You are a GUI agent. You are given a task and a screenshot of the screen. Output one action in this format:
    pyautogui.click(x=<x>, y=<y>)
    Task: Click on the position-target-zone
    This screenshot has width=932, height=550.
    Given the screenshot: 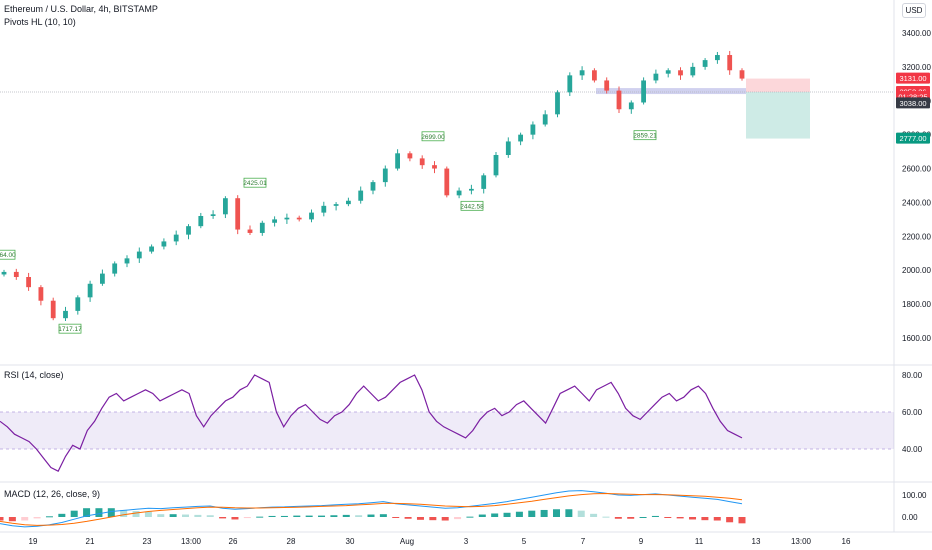 What is the action you would take?
    pyautogui.click(x=778, y=115)
    